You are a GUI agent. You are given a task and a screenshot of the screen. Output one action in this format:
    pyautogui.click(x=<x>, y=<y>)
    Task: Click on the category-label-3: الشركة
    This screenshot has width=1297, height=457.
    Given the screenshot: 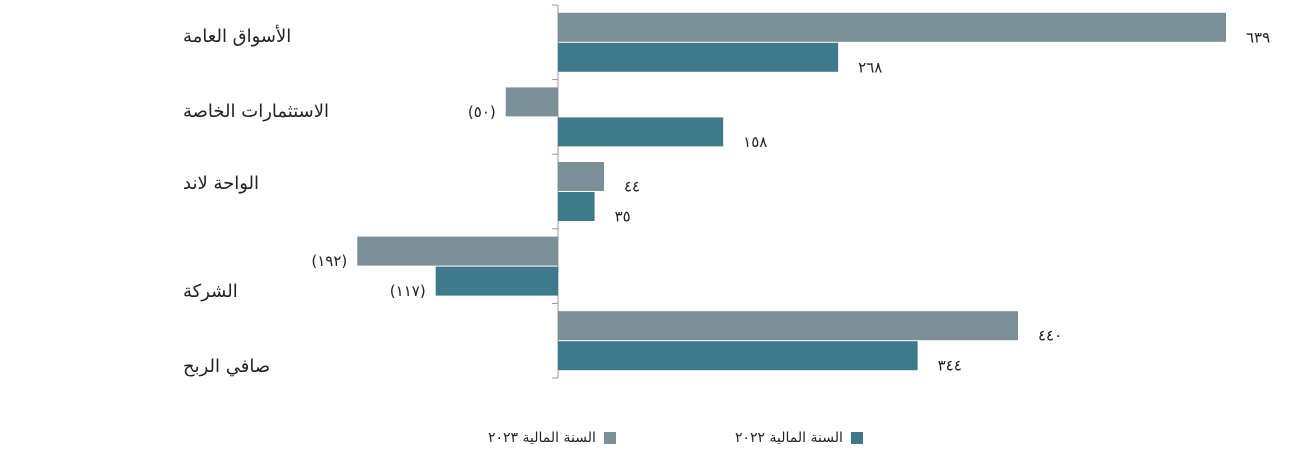 What is the action you would take?
    pyautogui.click(x=210, y=291)
    